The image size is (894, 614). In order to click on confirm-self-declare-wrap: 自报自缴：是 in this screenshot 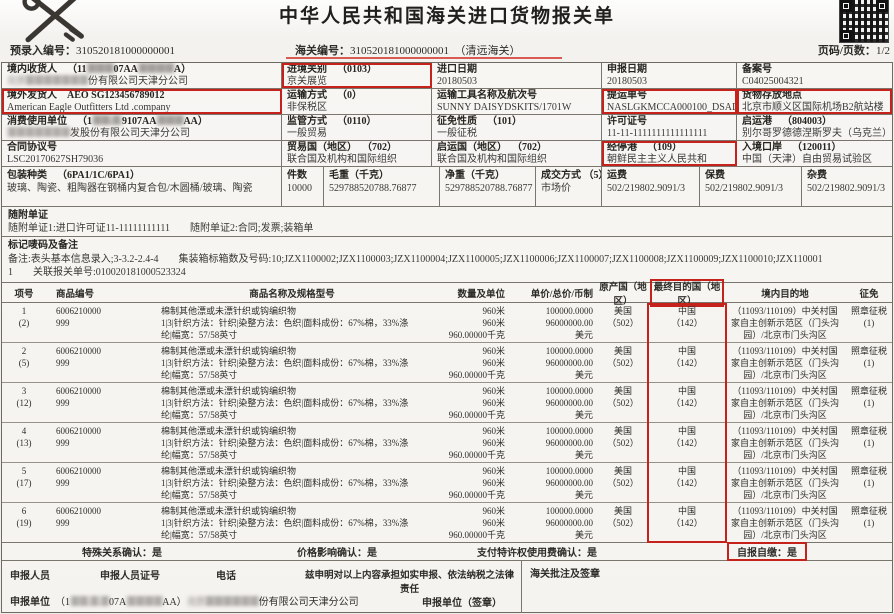, I will do `click(767, 551)`.